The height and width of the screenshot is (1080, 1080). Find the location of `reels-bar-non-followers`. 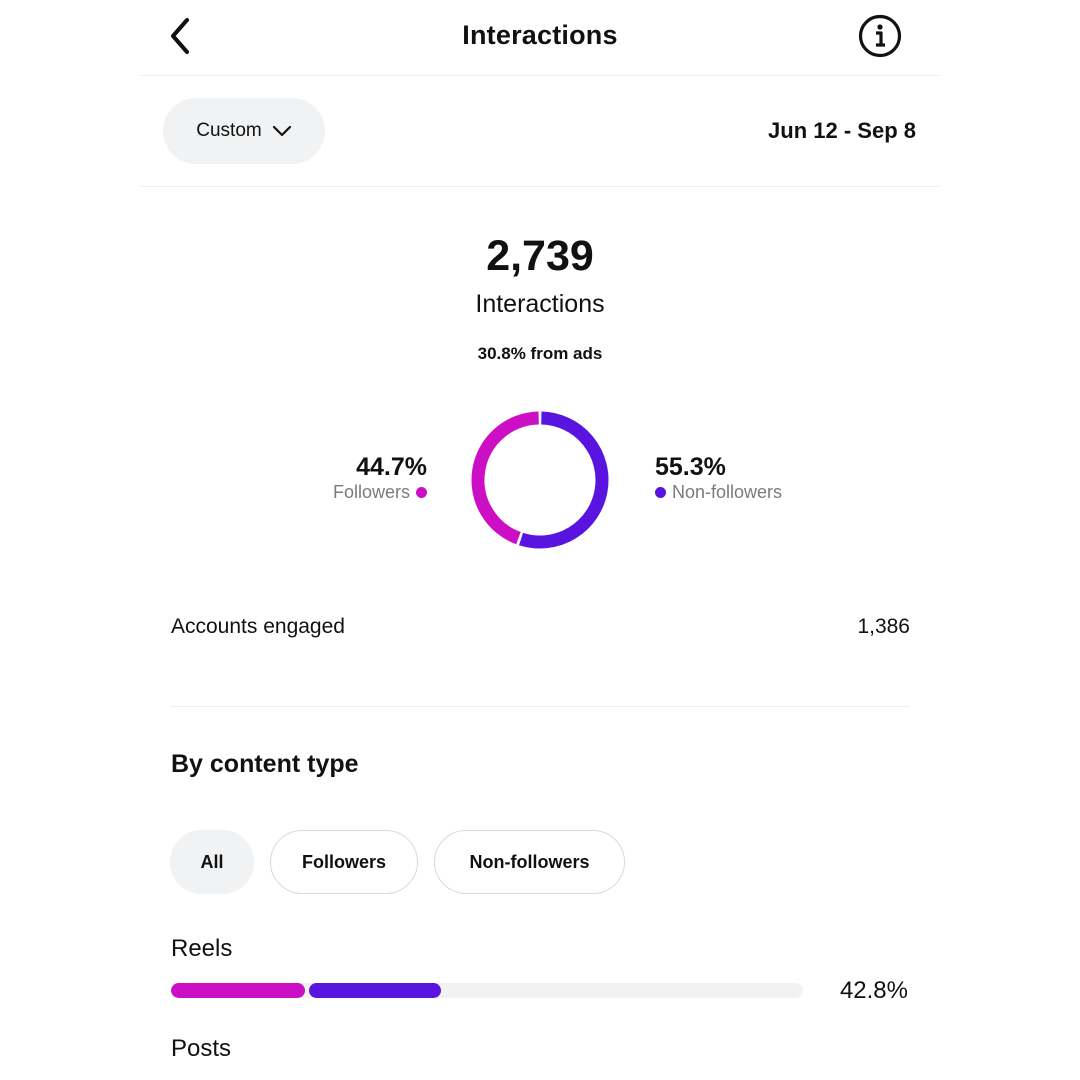

reels-bar-non-followers is located at coordinates (375, 990).